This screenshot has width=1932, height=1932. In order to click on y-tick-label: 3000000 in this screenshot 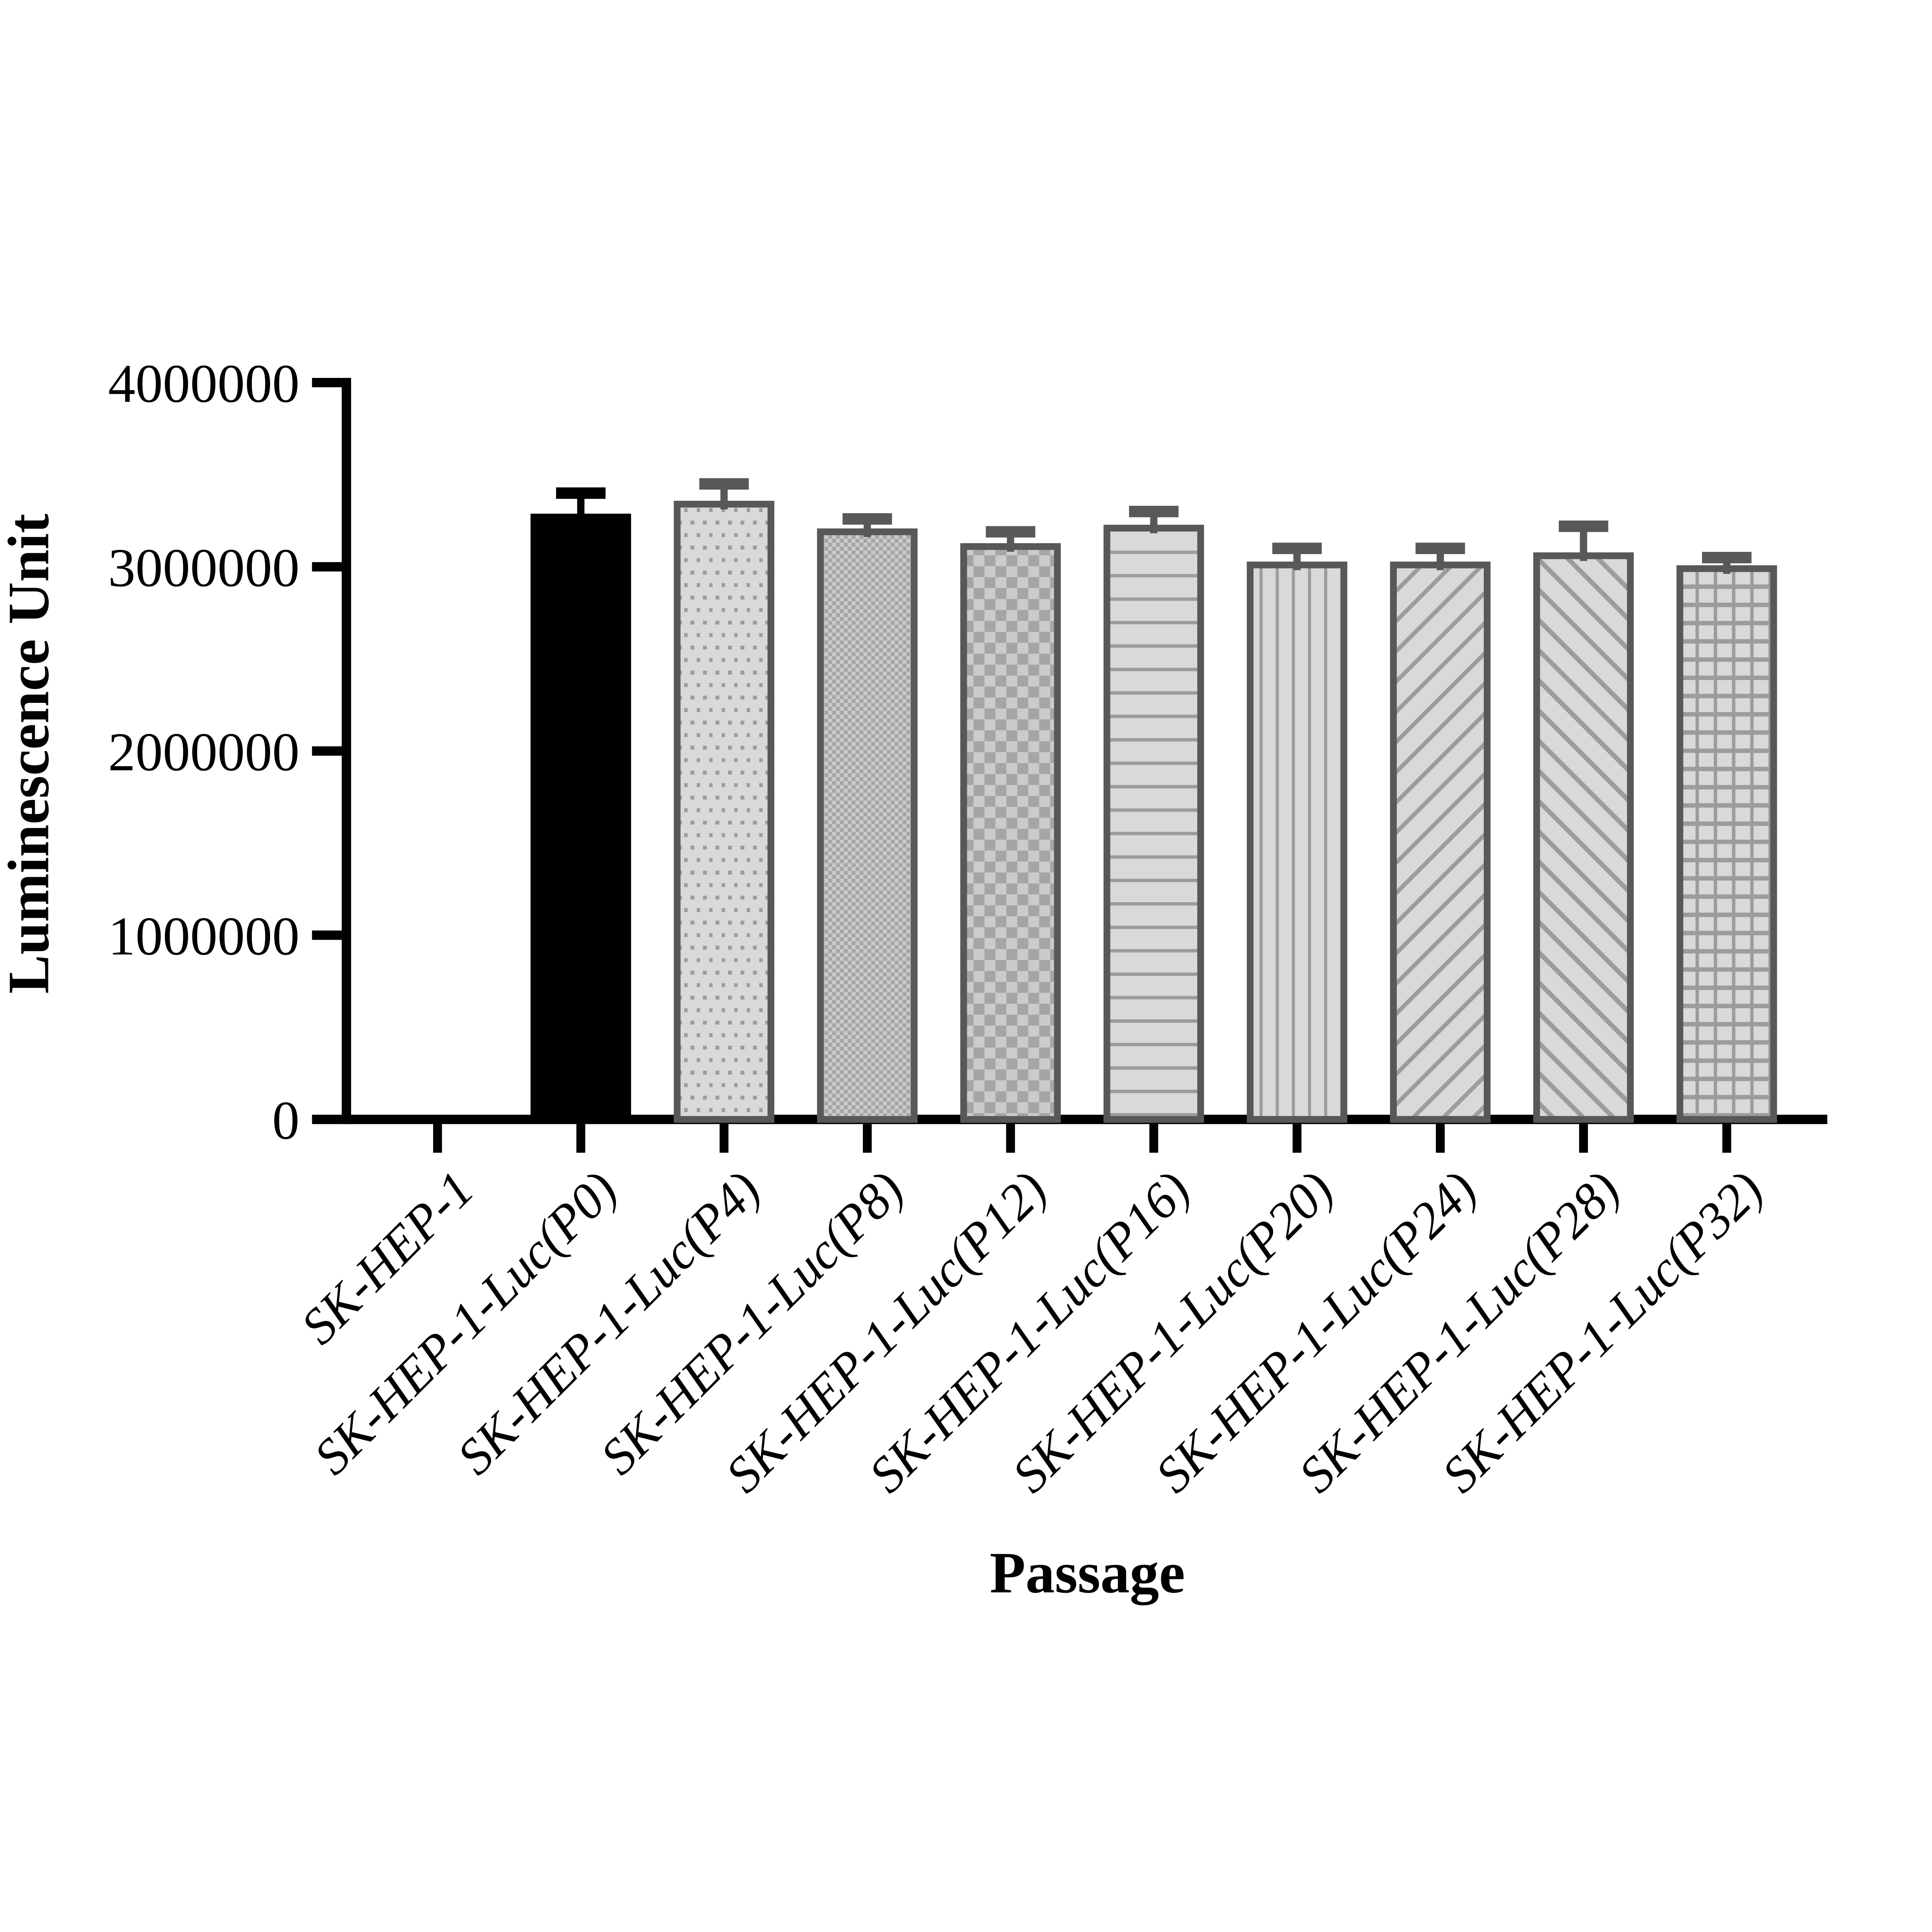, I will do `click(204, 567)`.